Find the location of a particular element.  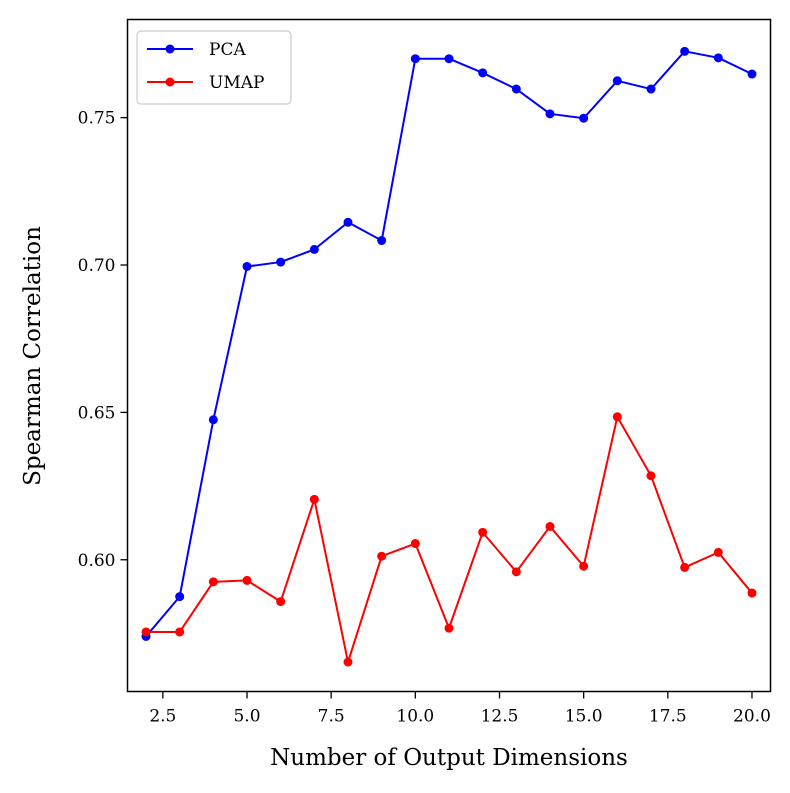

legend-pca-label: PCA is located at coordinates (227, 50).